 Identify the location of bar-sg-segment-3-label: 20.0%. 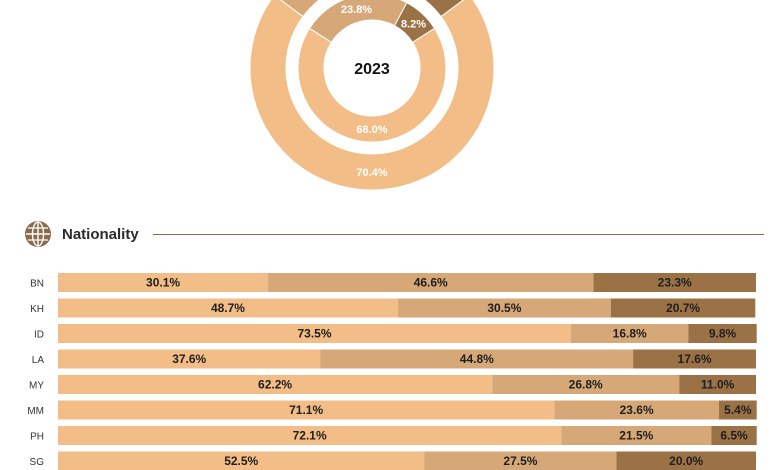
(686, 461).